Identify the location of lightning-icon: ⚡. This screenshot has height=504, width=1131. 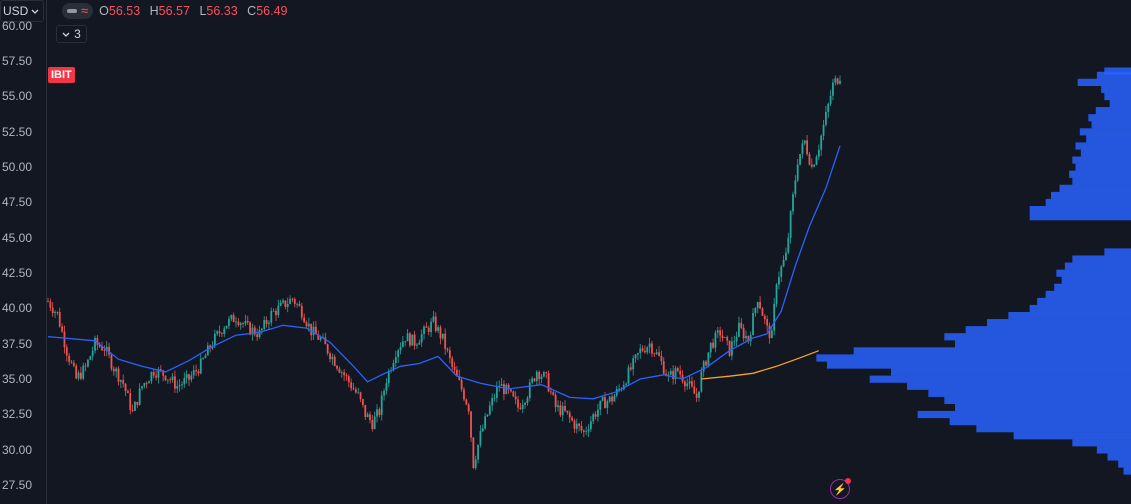
(840, 489).